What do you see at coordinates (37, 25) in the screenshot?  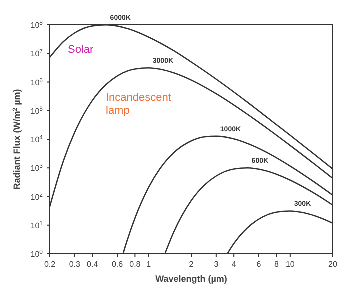 I see `y-tick-label: 10$^{8}$` at bounding box center [37, 25].